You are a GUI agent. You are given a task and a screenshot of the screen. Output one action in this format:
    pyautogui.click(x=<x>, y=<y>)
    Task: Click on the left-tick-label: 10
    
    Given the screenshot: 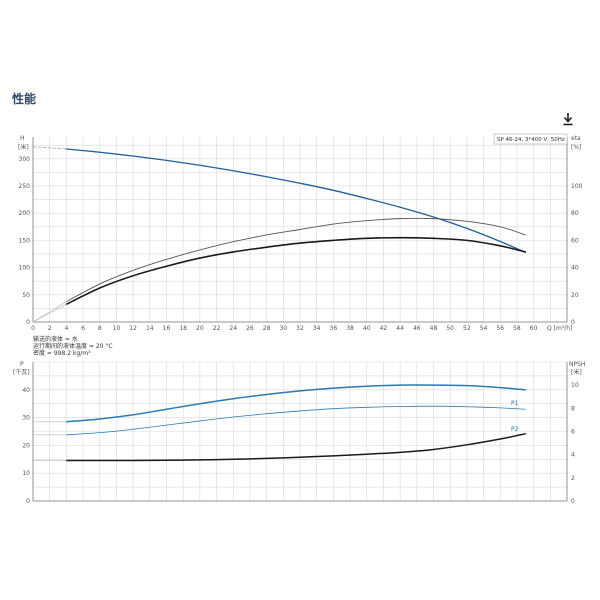 What is the action you would take?
    pyautogui.click(x=26, y=473)
    